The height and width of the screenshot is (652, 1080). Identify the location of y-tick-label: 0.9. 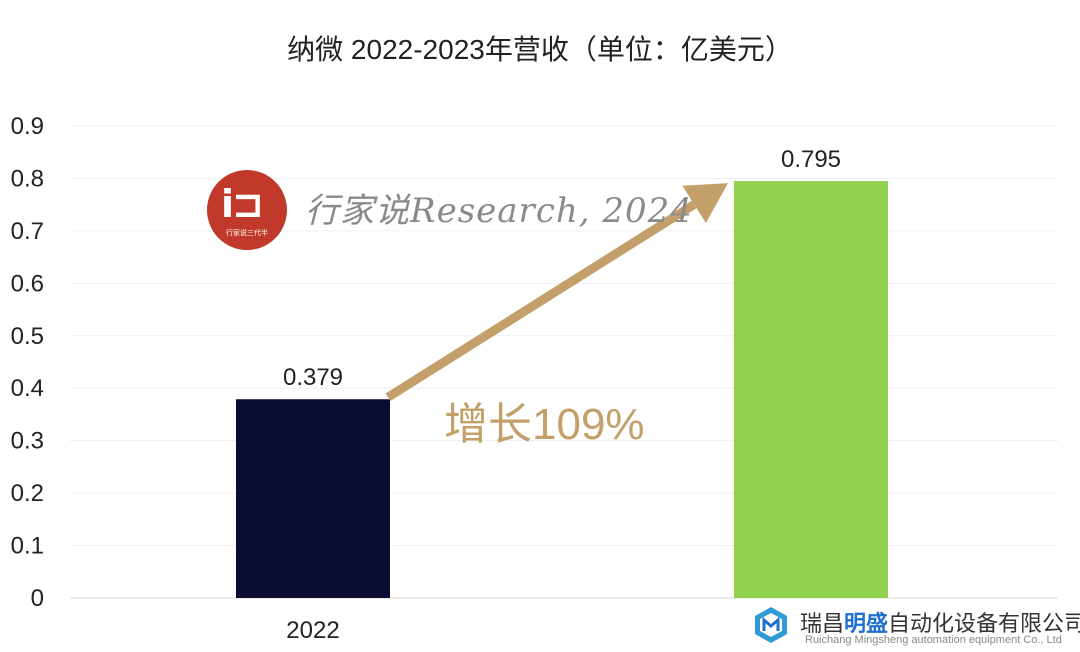
(27, 126).